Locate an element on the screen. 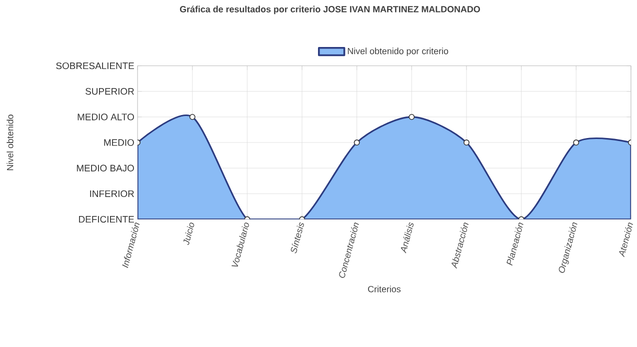  text: Nivel obtenido por criterio is located at coordinates (398, 52).